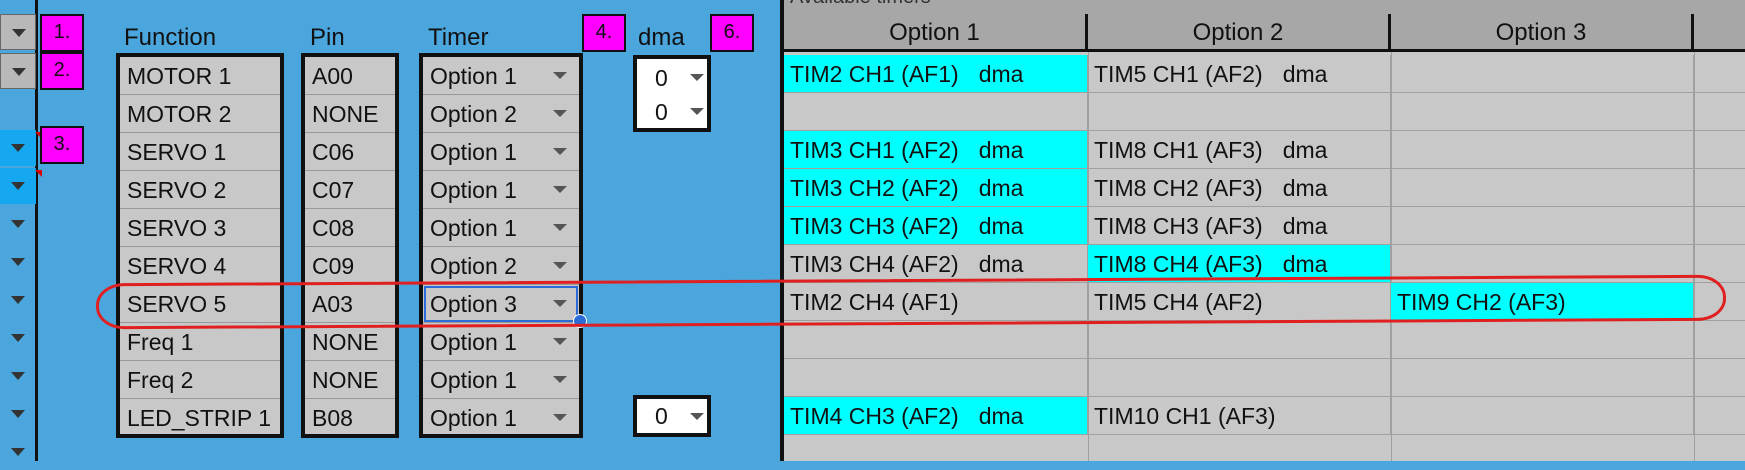 Image resolution: width=1745 pixels, height=470 pixels. Describe the element at coordinates (350, 190) in the screenshot. I see `pin-cell: C07` at that location.